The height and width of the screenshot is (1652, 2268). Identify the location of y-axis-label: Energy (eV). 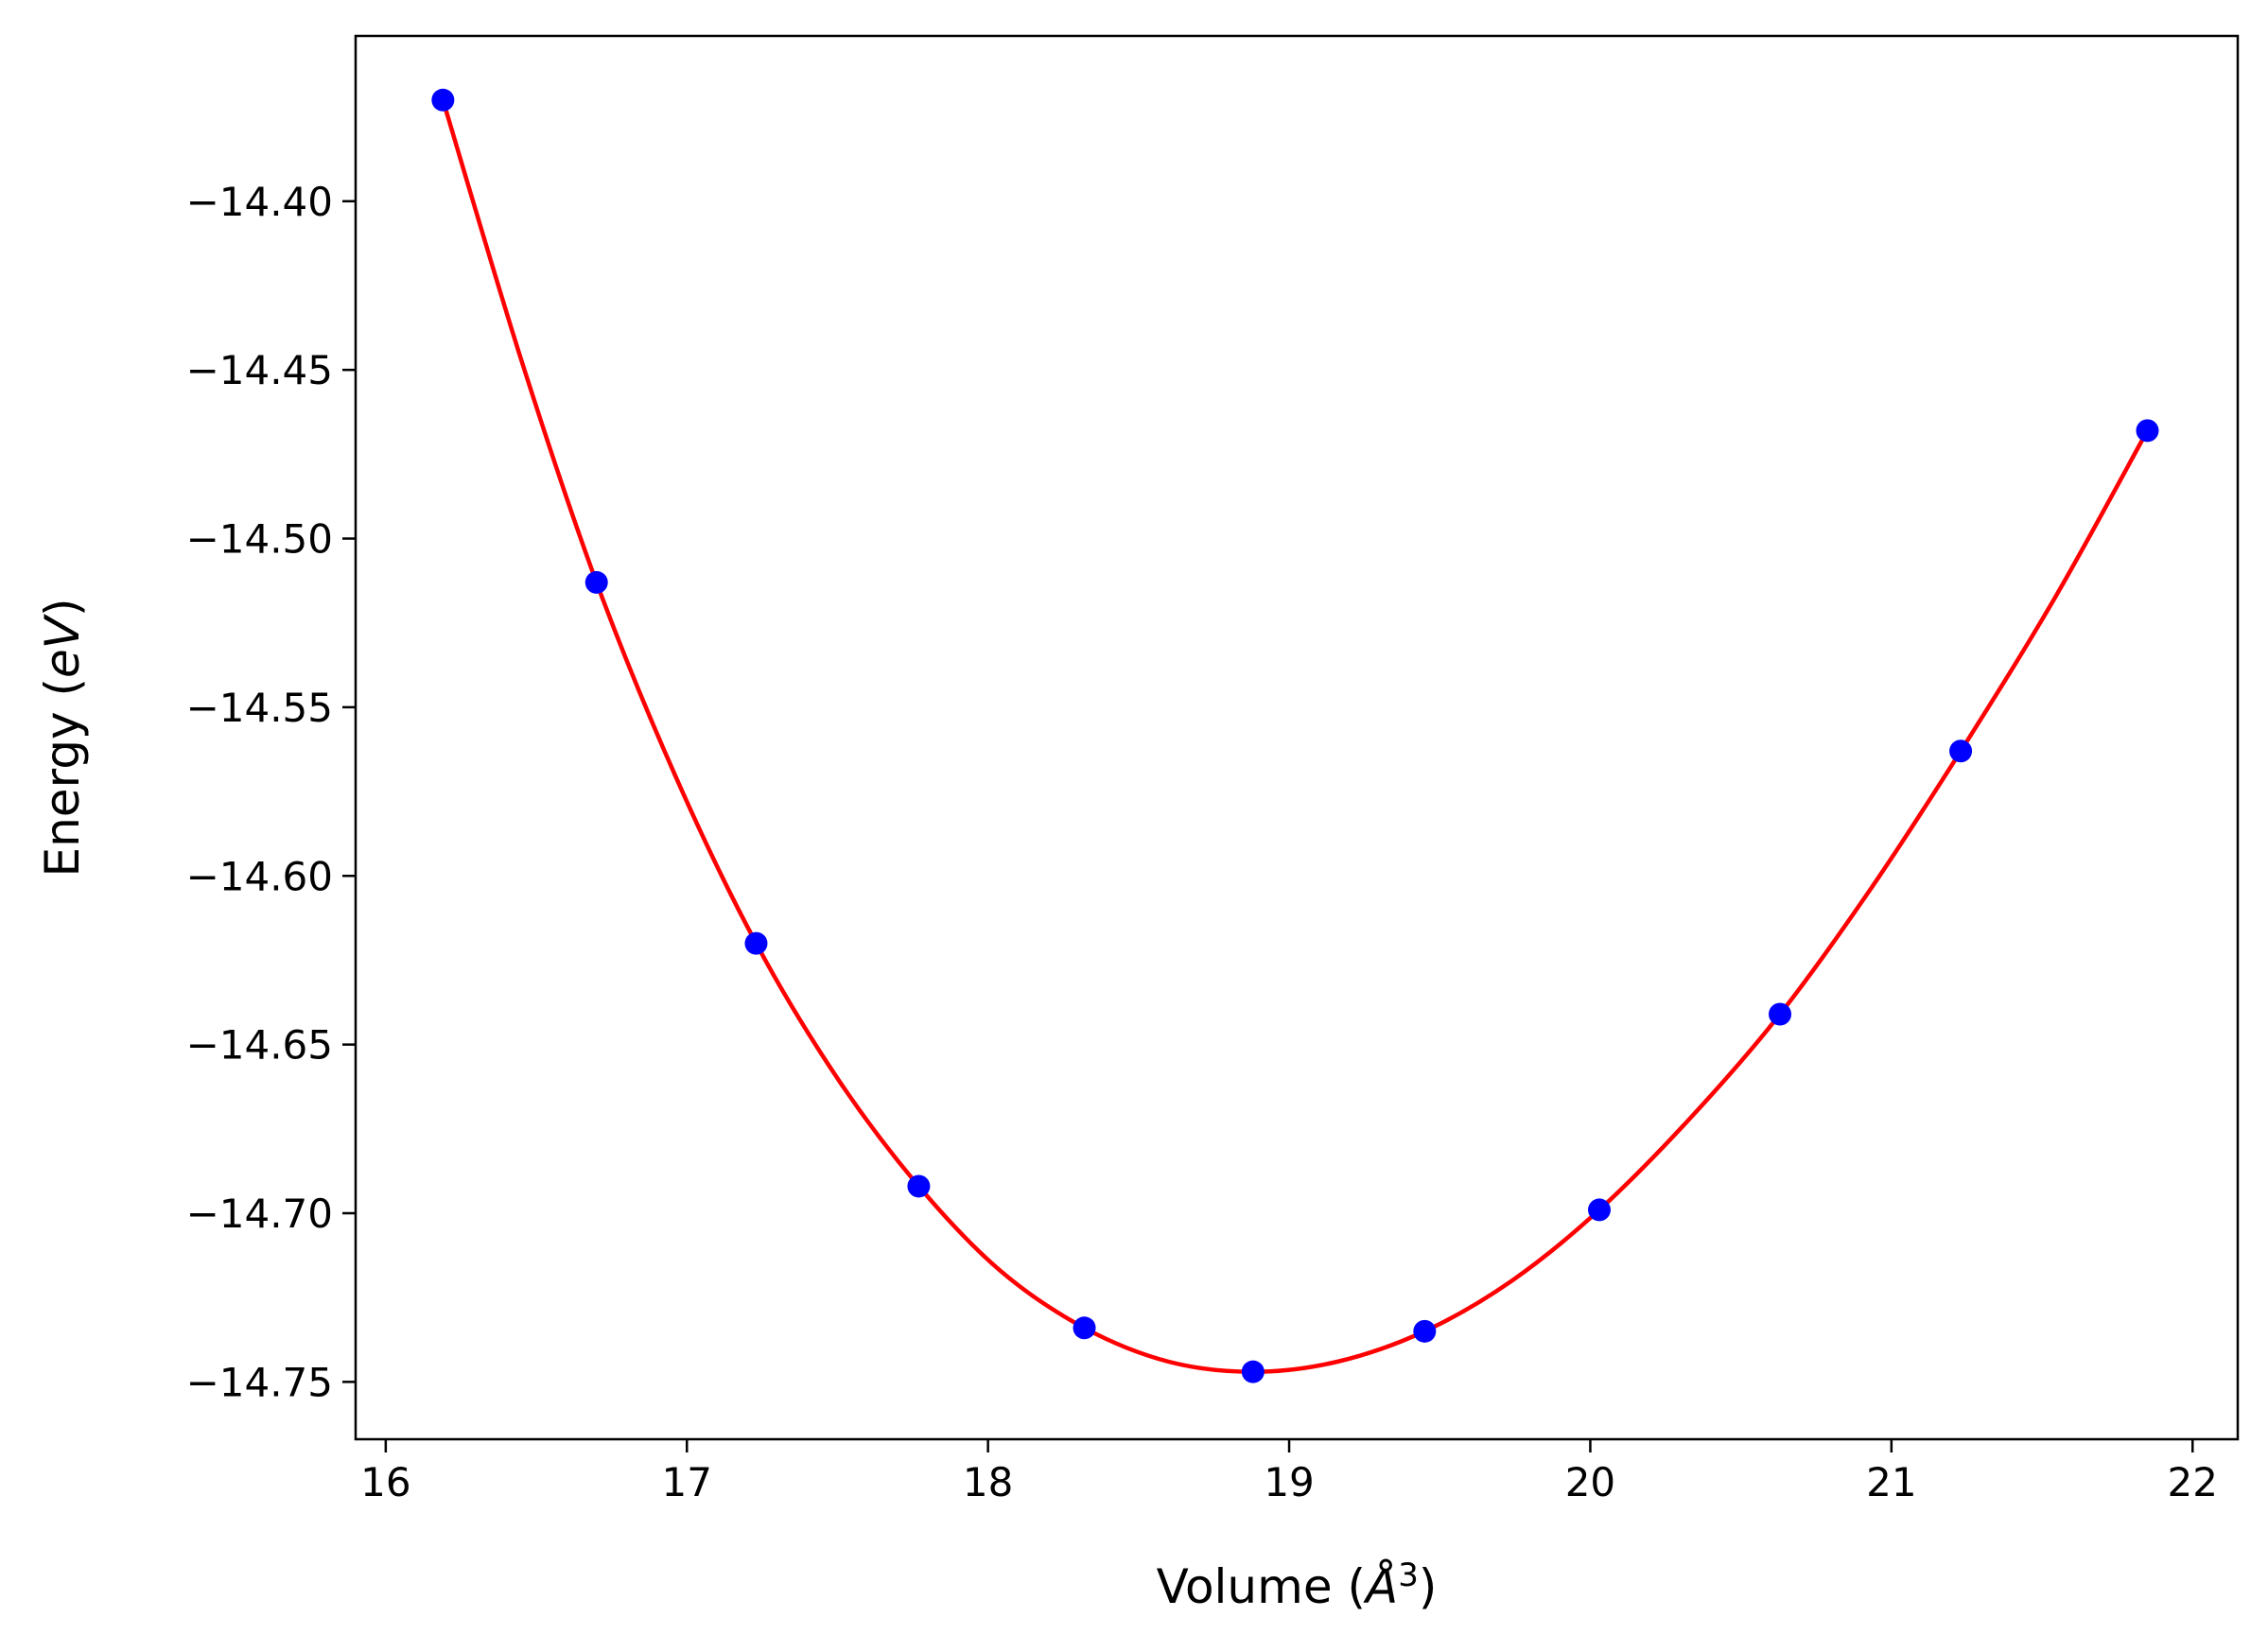
(62, 738).